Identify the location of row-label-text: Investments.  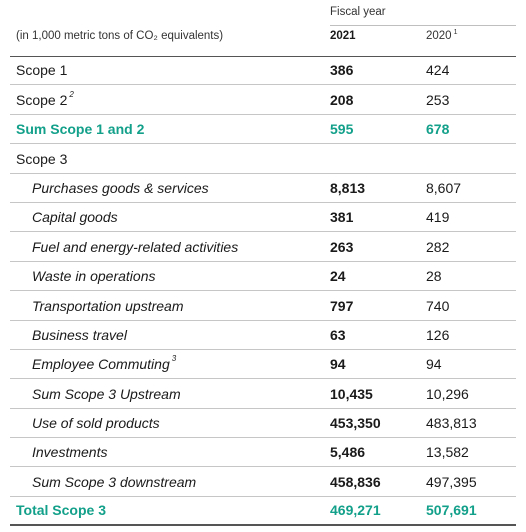
(70, 452).